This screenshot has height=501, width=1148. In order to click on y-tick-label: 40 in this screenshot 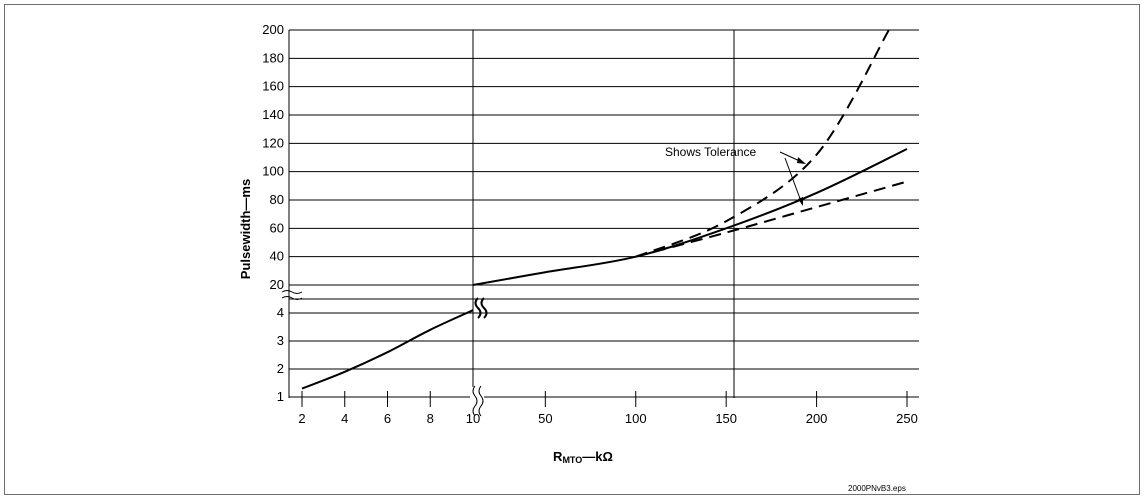, I will do `click(277, 256)`.